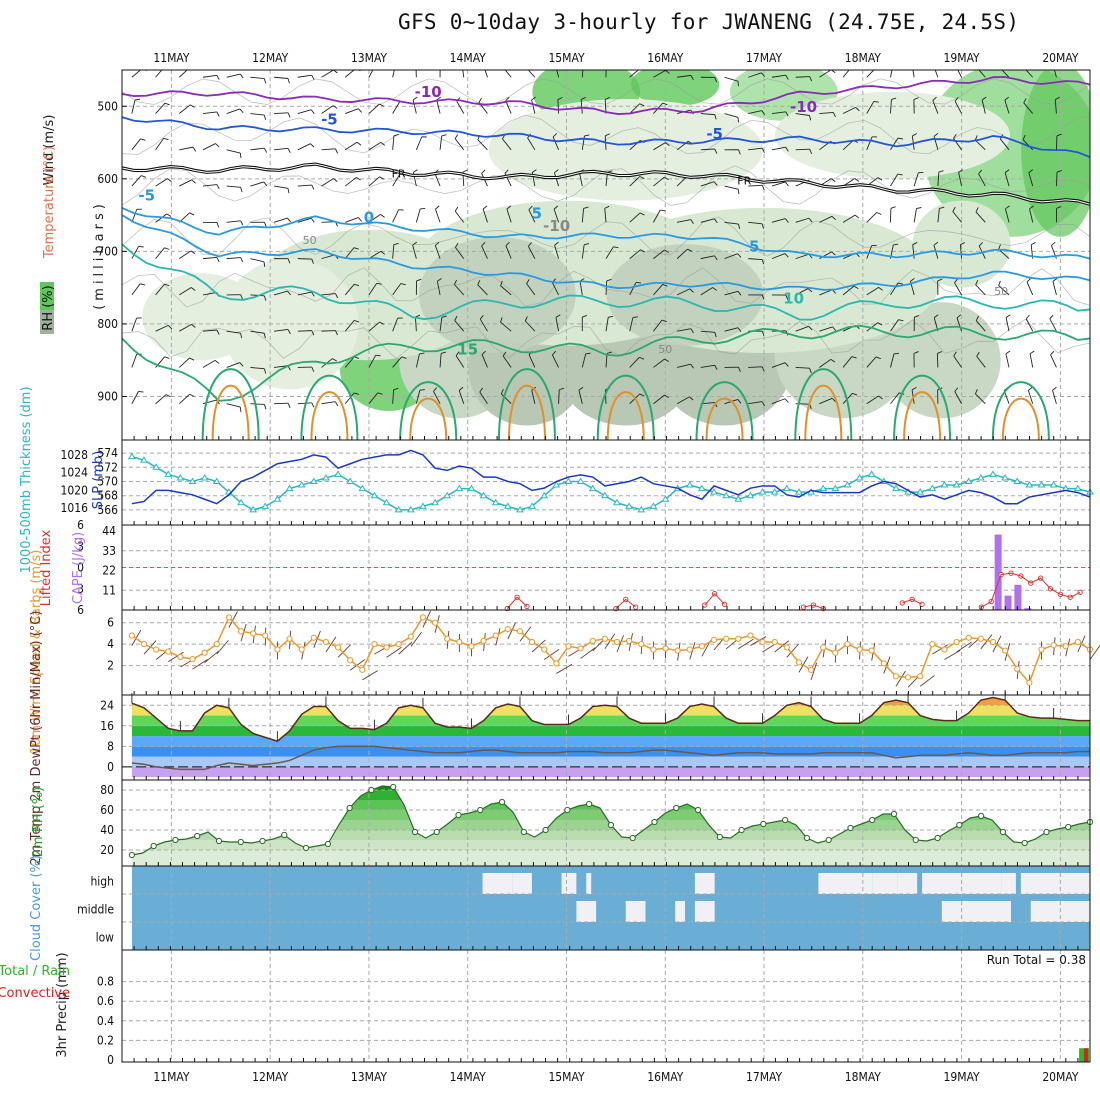 This screenshot has width=1100, height=1100. Describe the element at coordinates (1055, 153) in the screenshot. I see `humidity-shading` at that location.